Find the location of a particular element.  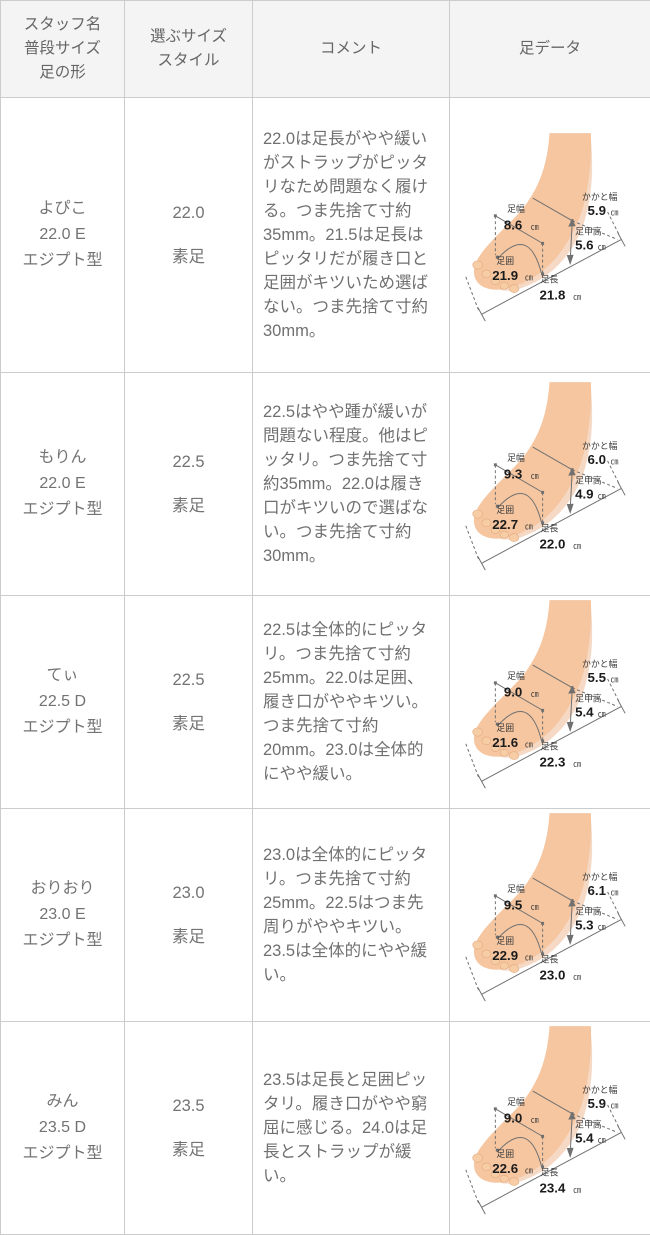

staff-usual-size: 22.0 E is located at coordinates (62, 484).